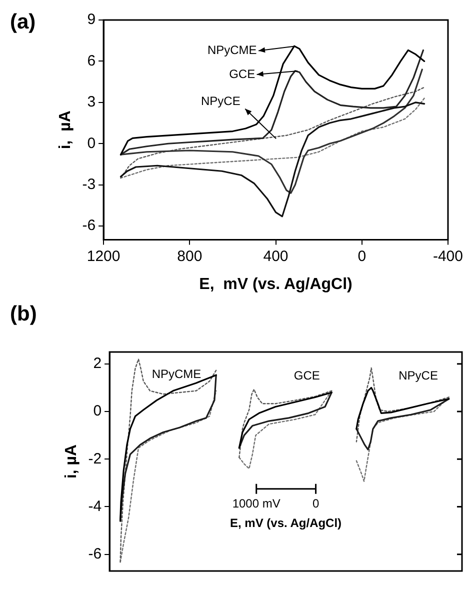 This screenshot has height=591, width=474. I want to click on y-tick-label: 6, so click(91, 61).